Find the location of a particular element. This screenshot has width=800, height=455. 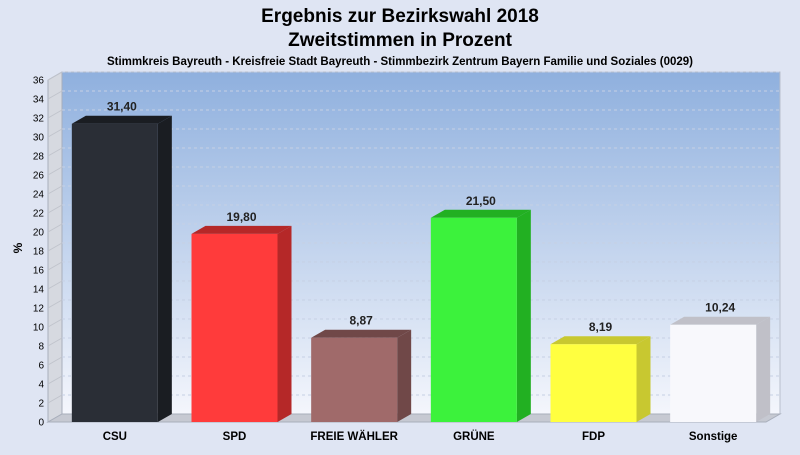

bar-value-label: 31,40 is located at coordinates (122, 107).